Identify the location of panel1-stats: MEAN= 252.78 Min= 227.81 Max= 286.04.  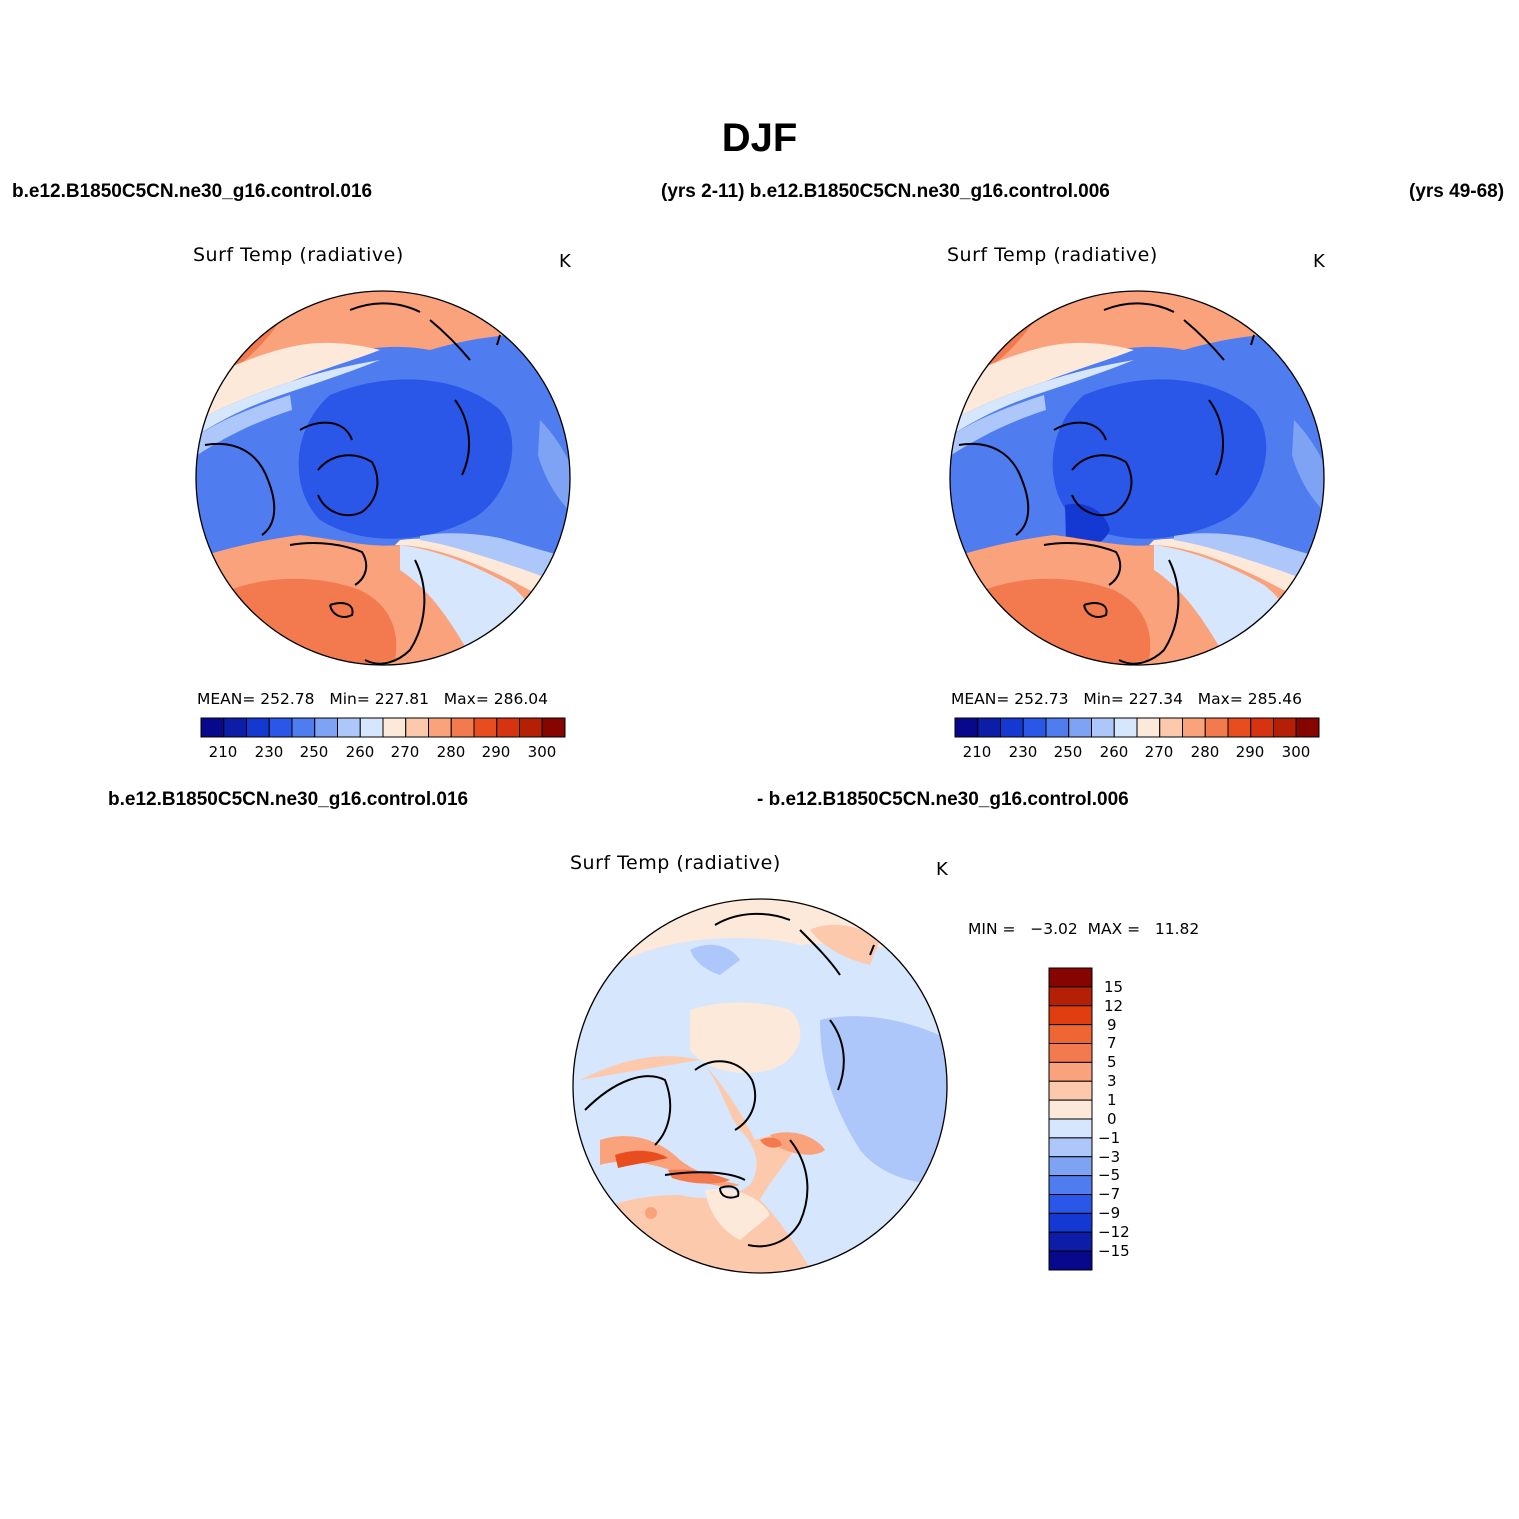
(373, 699).